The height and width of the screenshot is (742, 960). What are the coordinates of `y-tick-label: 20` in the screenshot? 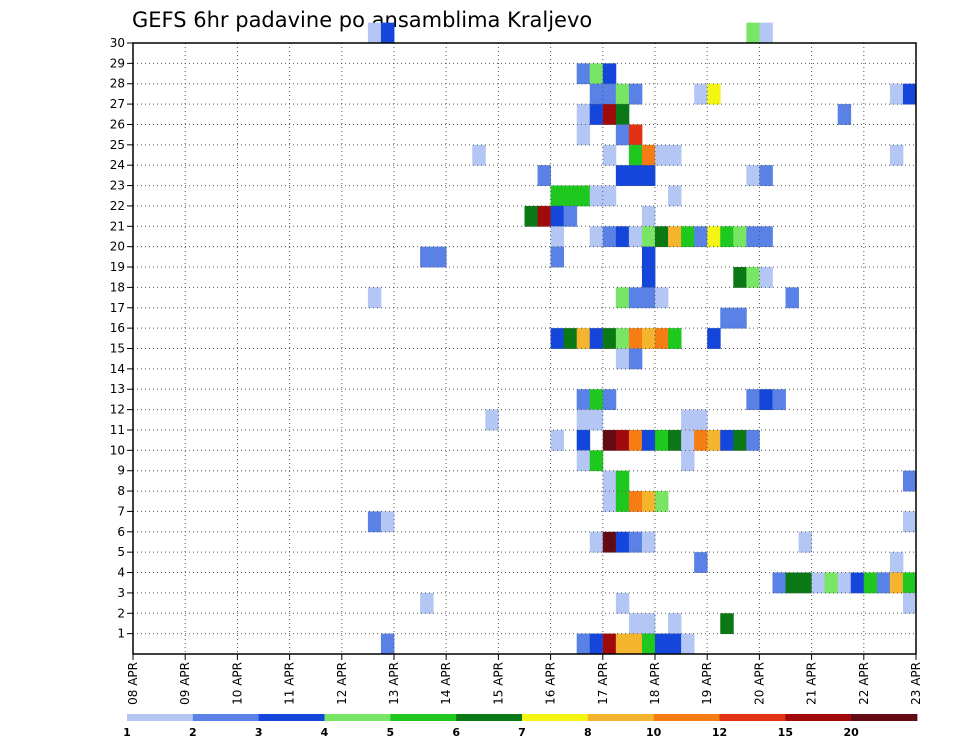 It's located at (117, 247).